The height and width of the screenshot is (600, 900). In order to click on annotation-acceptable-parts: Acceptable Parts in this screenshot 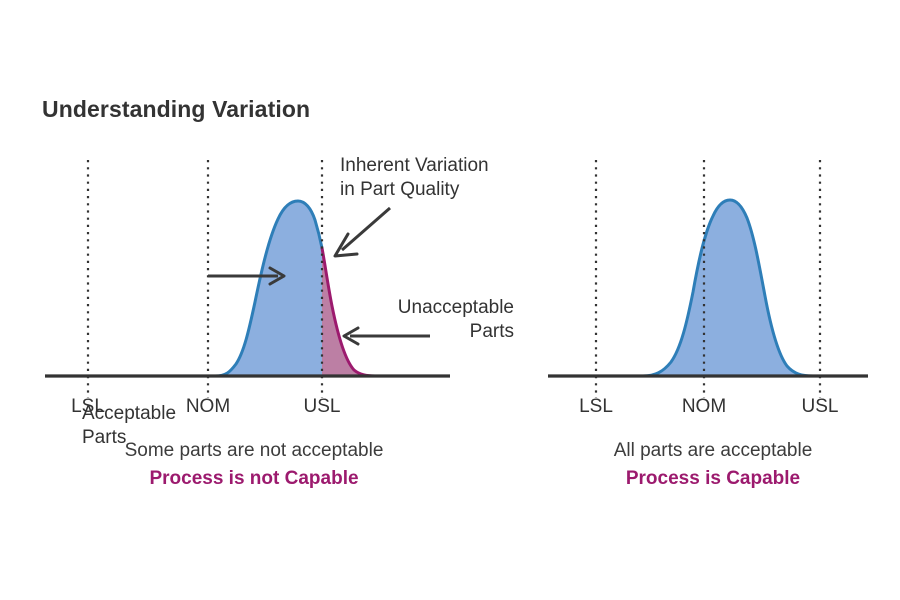, I will do `click(129, 426)`.